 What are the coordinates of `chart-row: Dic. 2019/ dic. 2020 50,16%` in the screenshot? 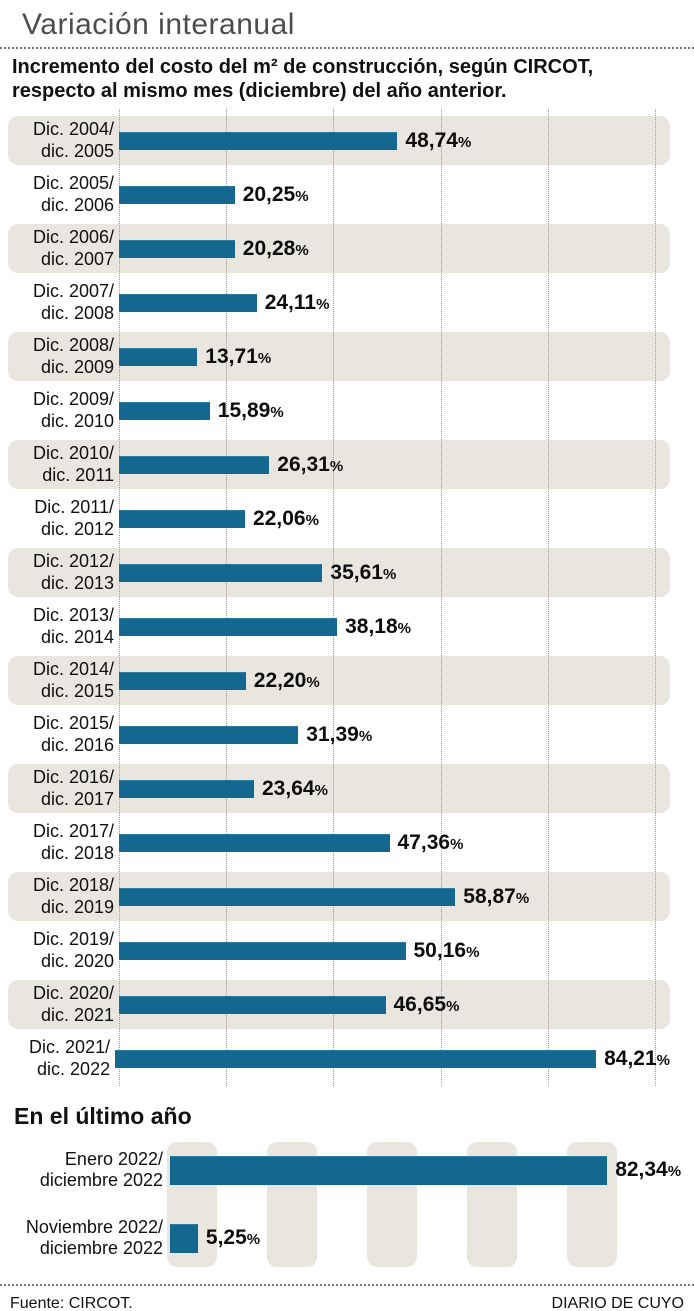 It's located at (339, 950).